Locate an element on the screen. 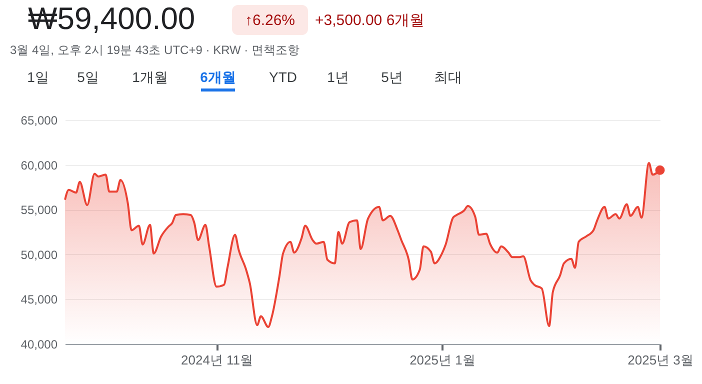 The height and width of the screenshot is (384, 702). text: 1개월 is located at coordinates (150, 77).